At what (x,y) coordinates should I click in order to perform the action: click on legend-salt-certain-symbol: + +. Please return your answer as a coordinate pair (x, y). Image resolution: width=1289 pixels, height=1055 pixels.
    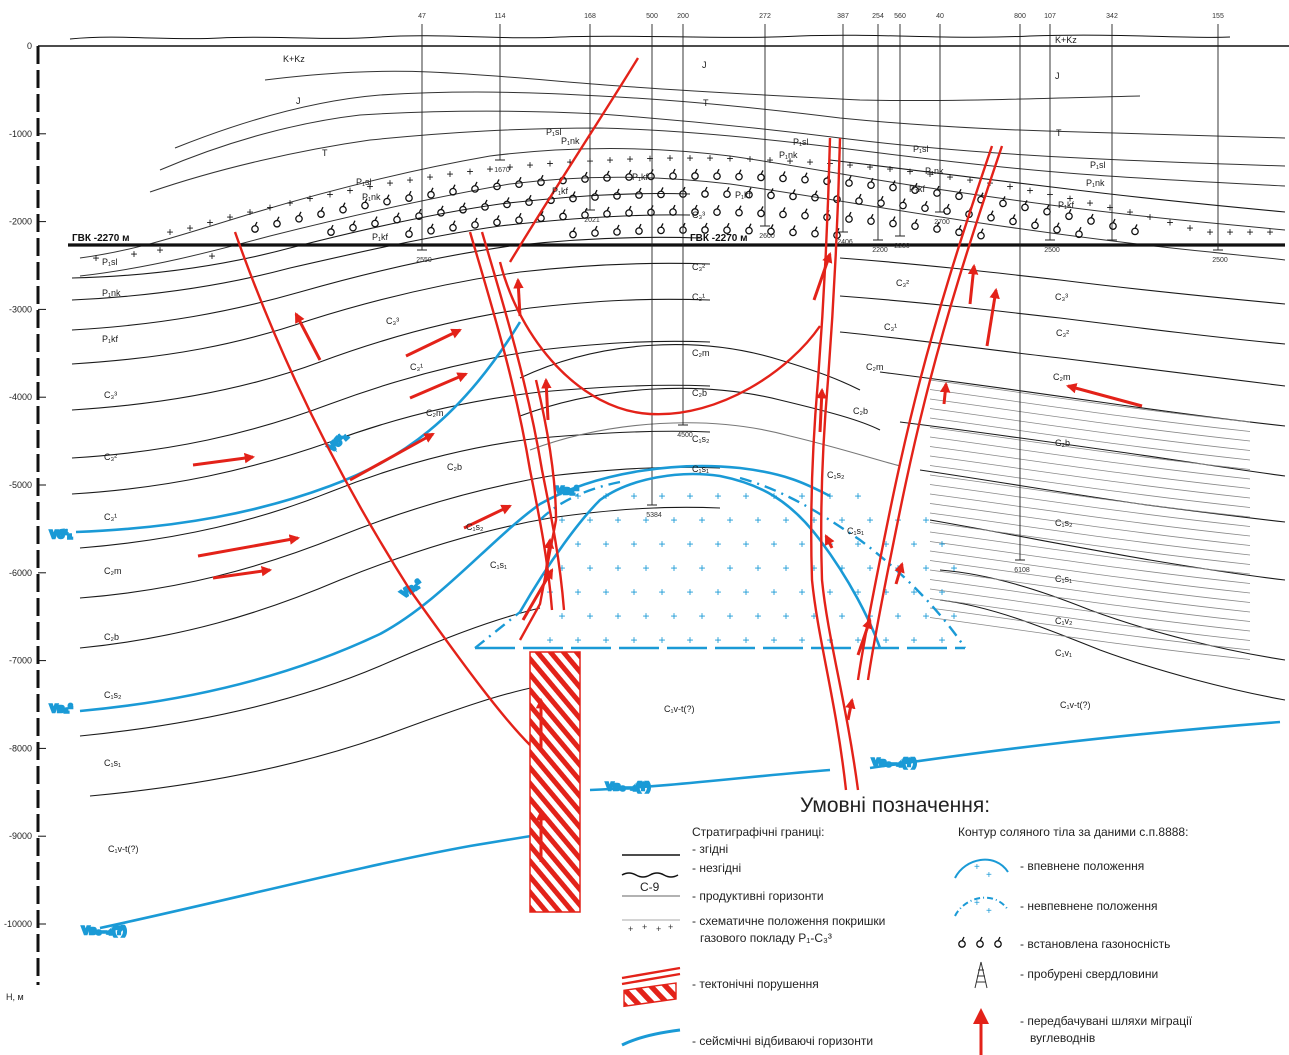
    Looking at the image, I should click on (981, 869).